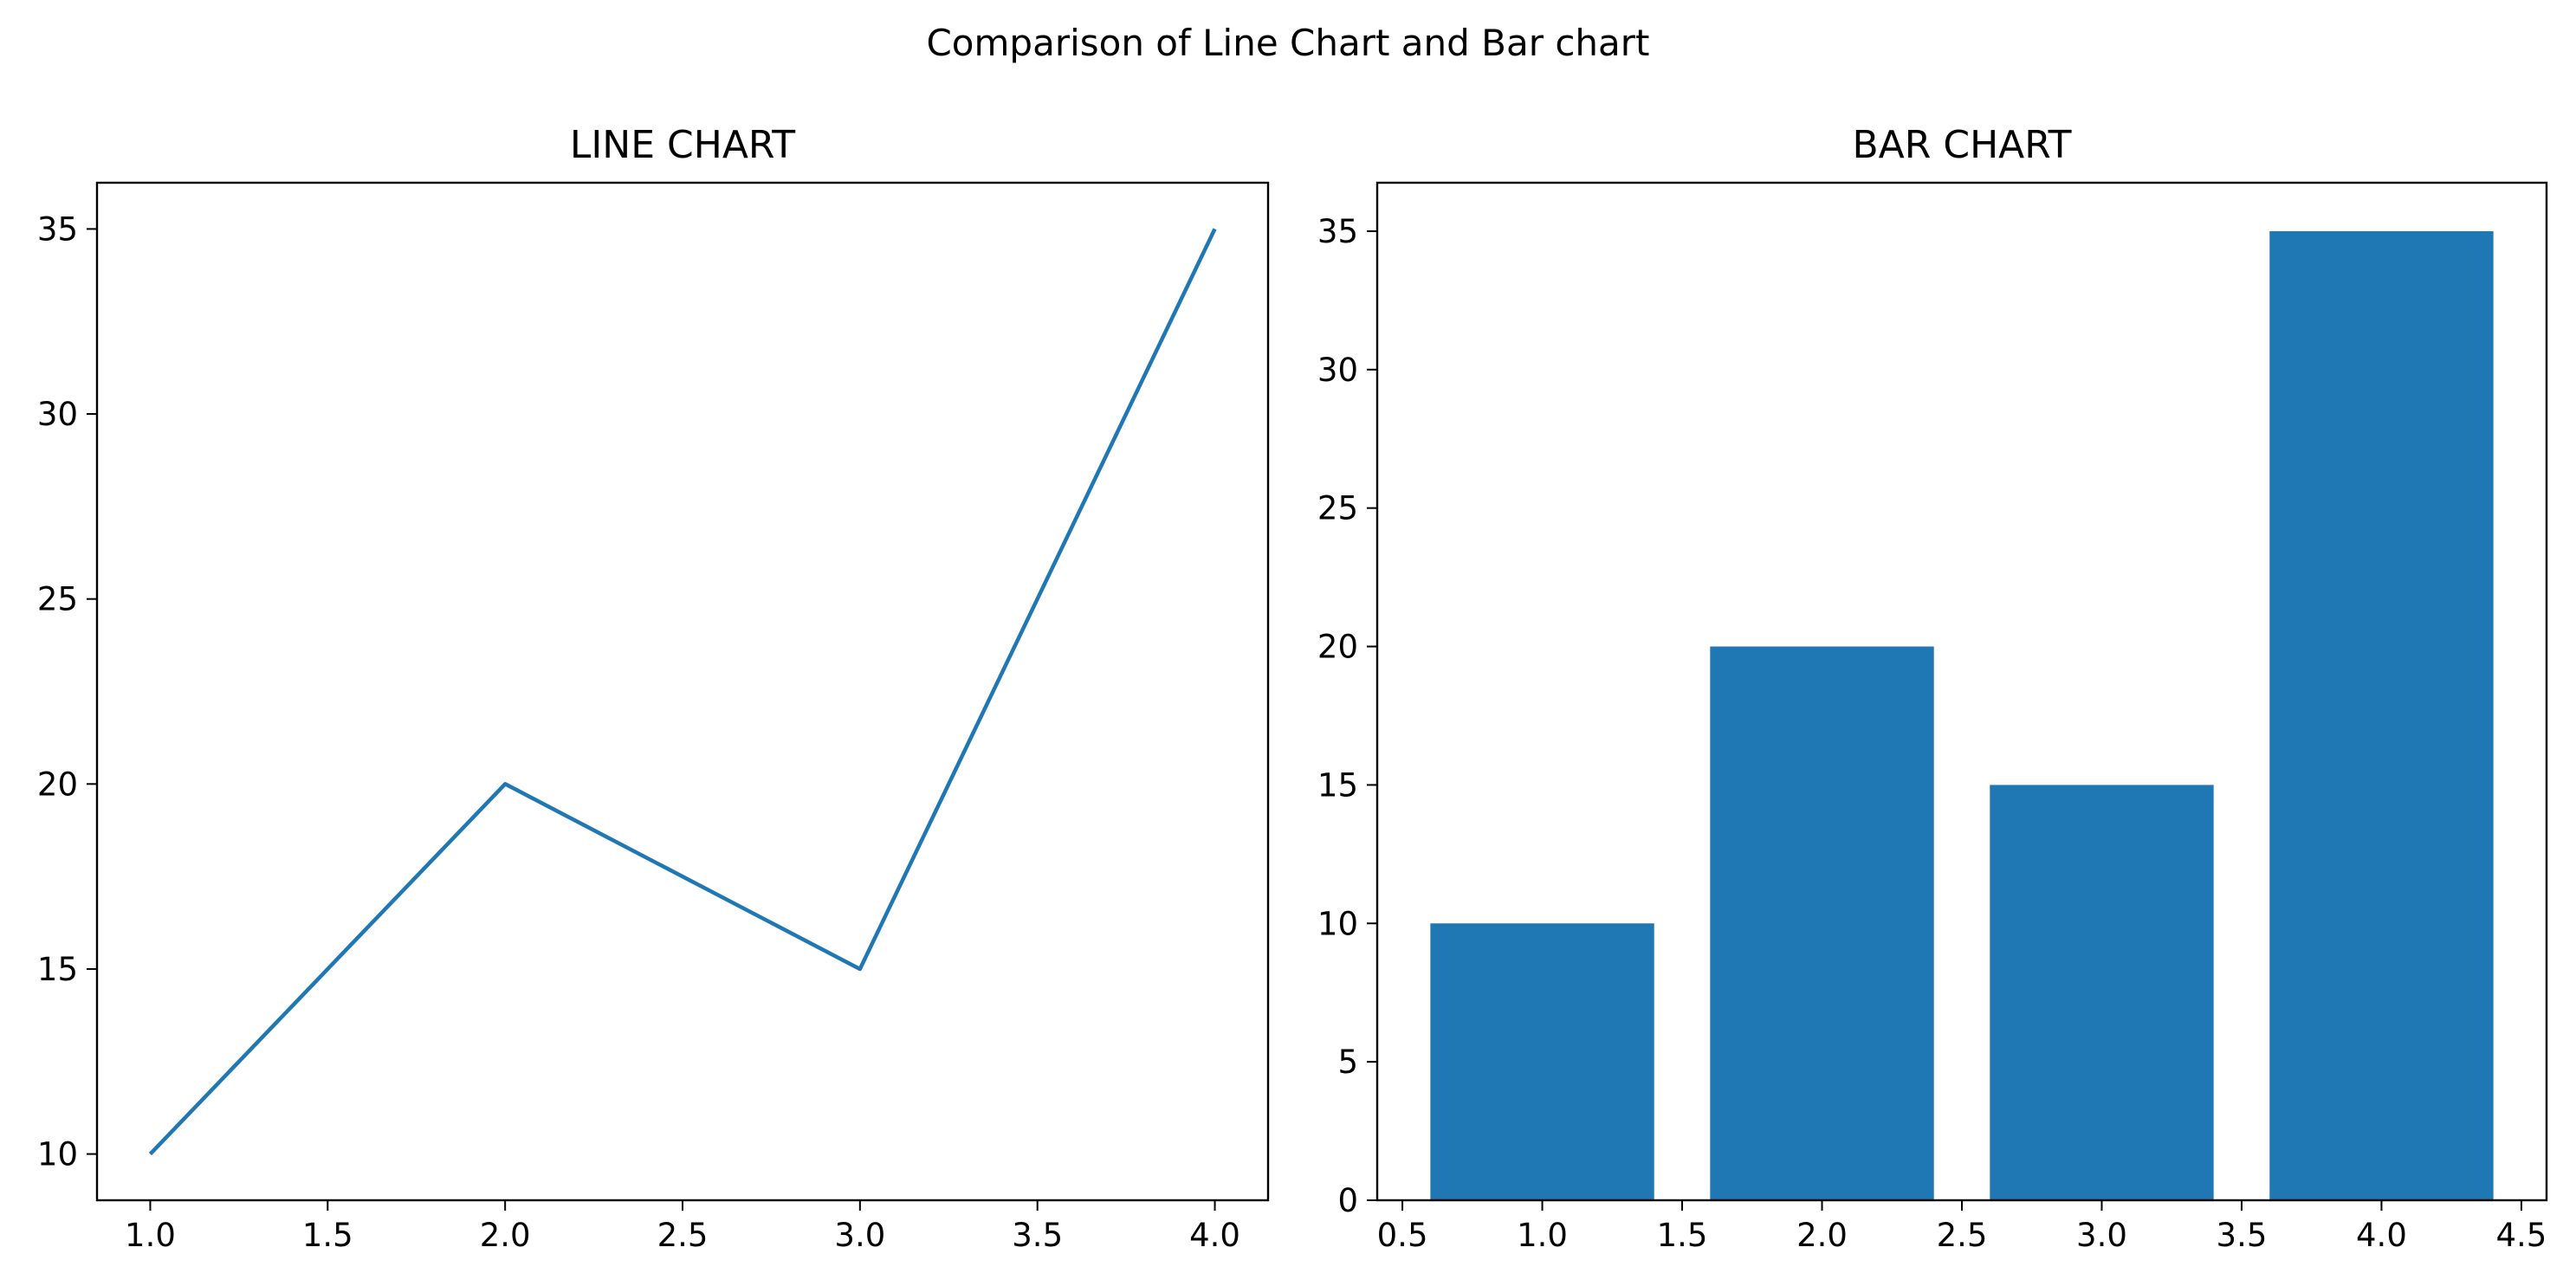 The height and width of the screenshot is (1286, 2576). Describe the element at coordinates (1287, 43) in the screenshot. I see `figure-suptitle: Comparison of Line Chart and Bar chart` at that location.